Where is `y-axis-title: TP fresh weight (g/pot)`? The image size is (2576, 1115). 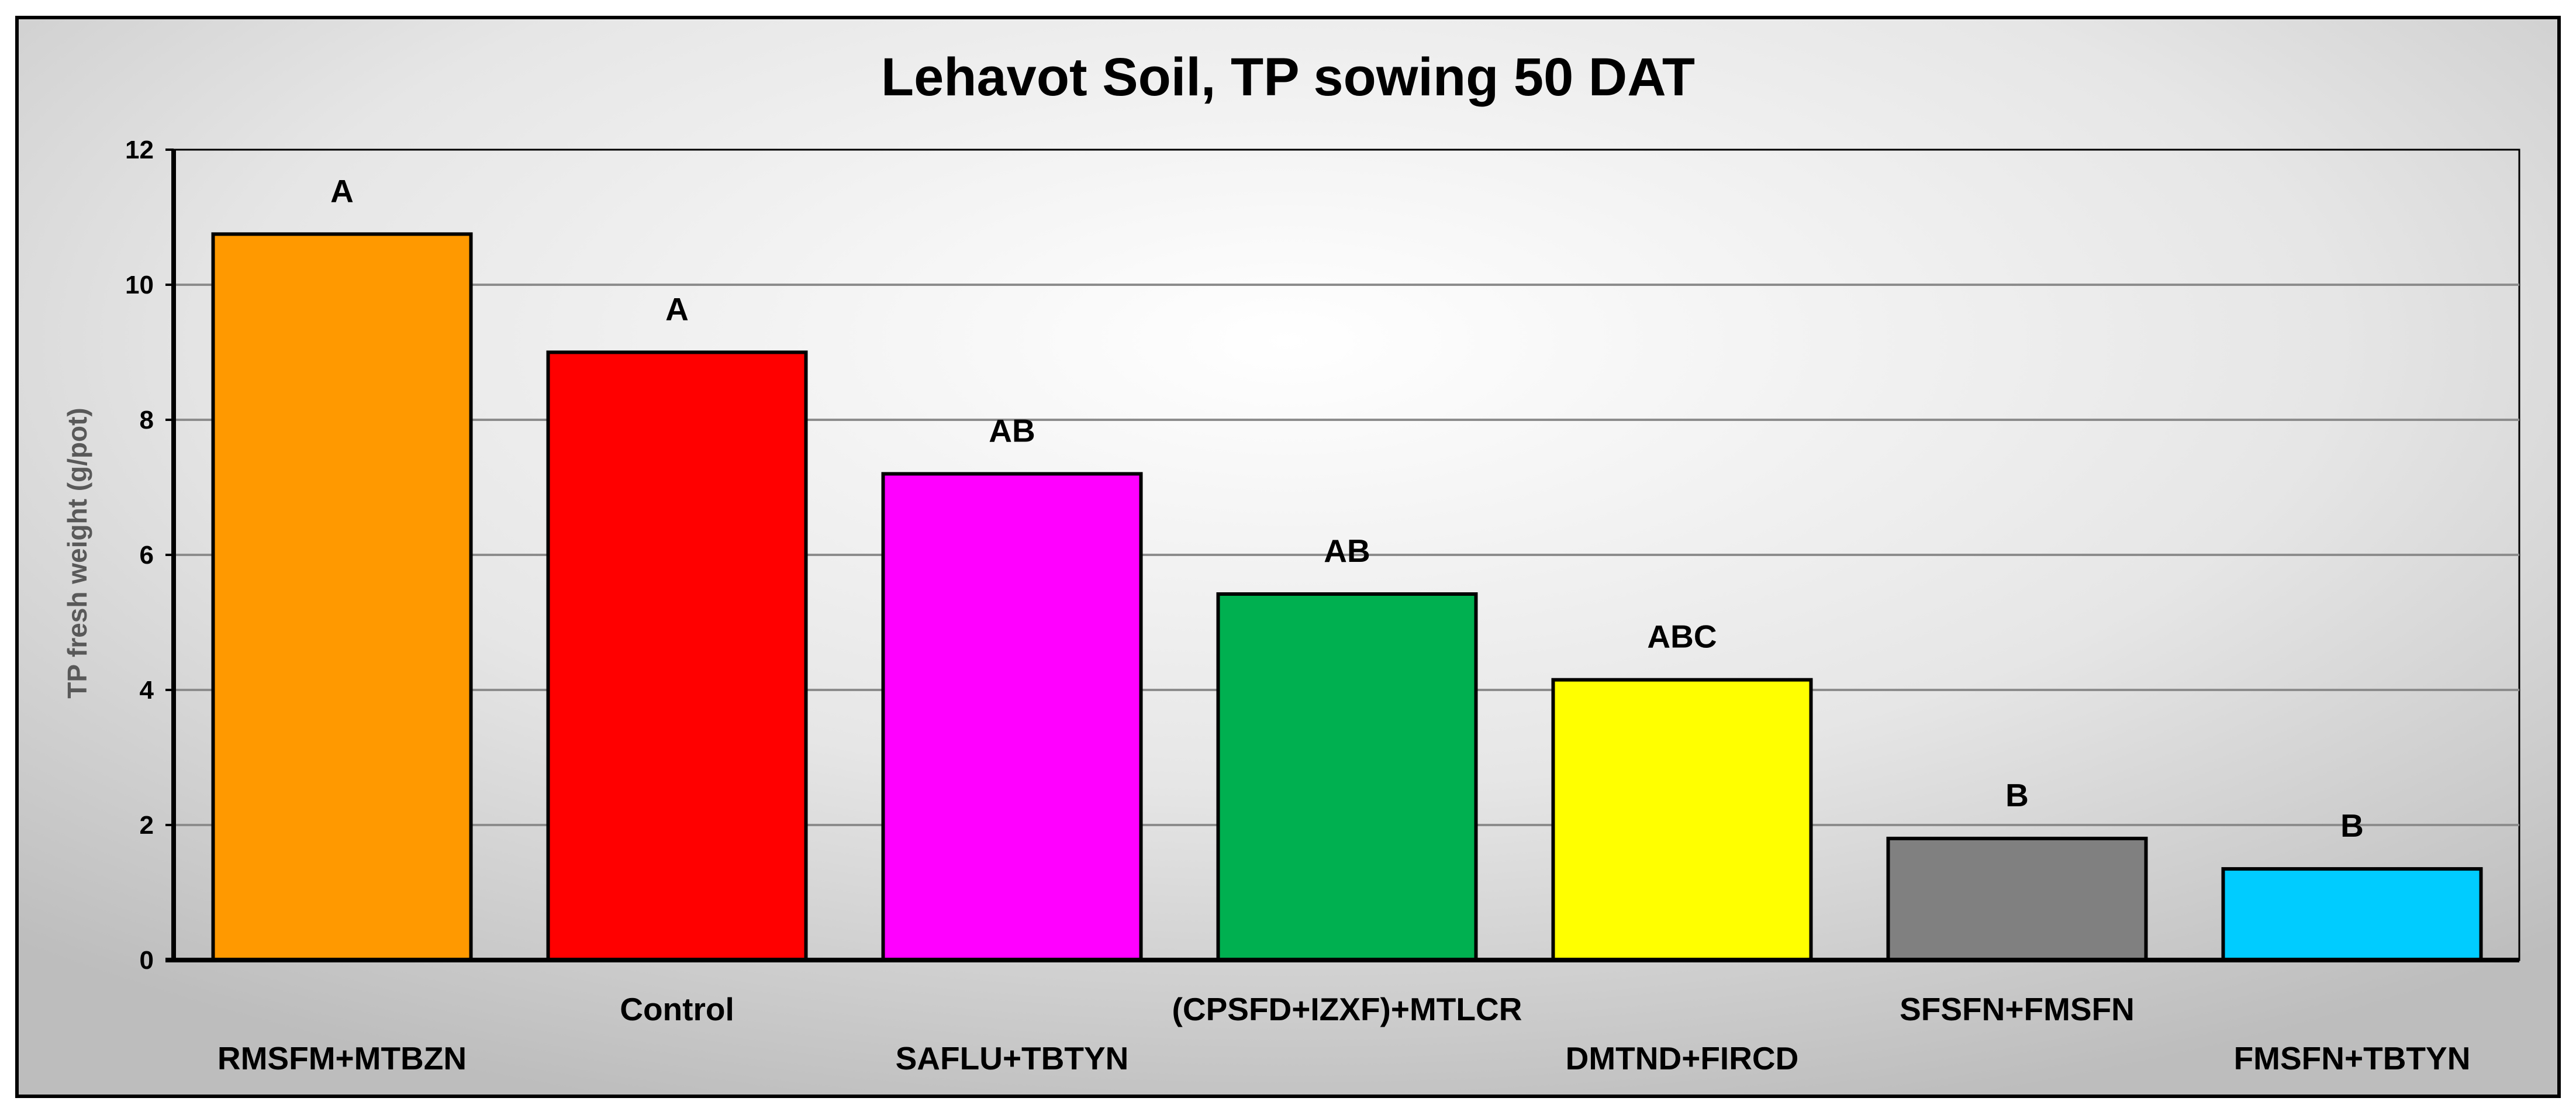
y-axis-title: TP fresh weight (g/pot) is located at coordinates (77, 553).